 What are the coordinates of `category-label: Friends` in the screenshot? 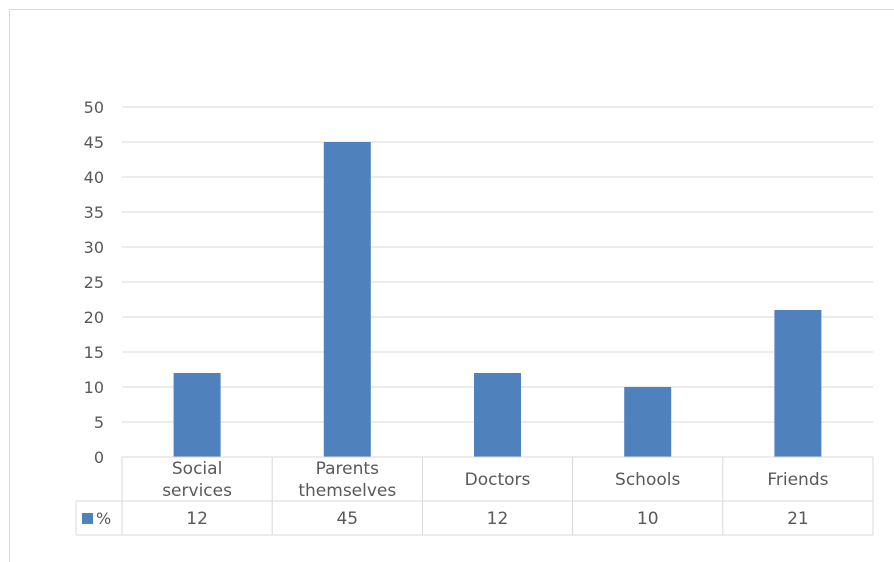 It's located at (797, 480).